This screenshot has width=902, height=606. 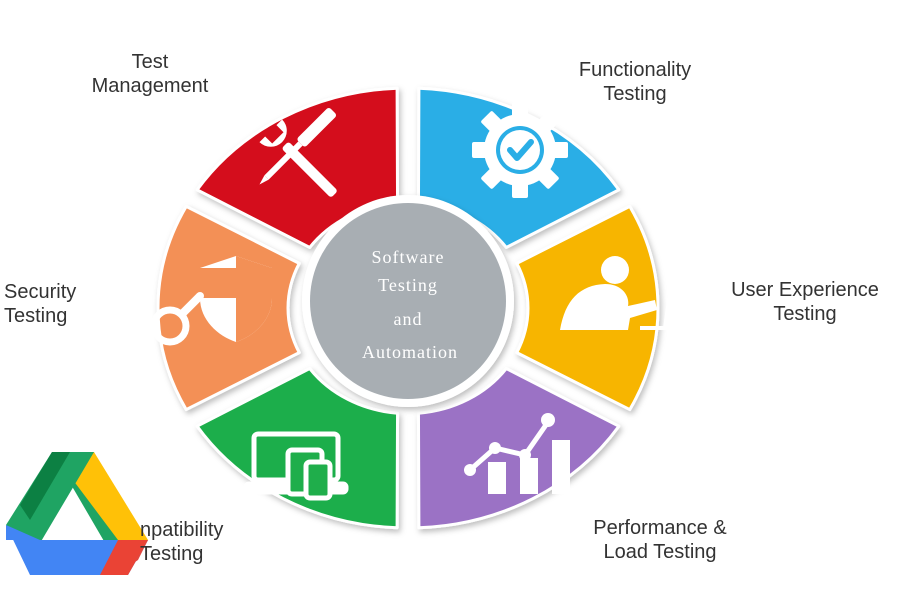 What do you see at coordinates (77, 513) in the screenshot?
I see `google-drive-logo-icon` at bounding box center [77, 513].